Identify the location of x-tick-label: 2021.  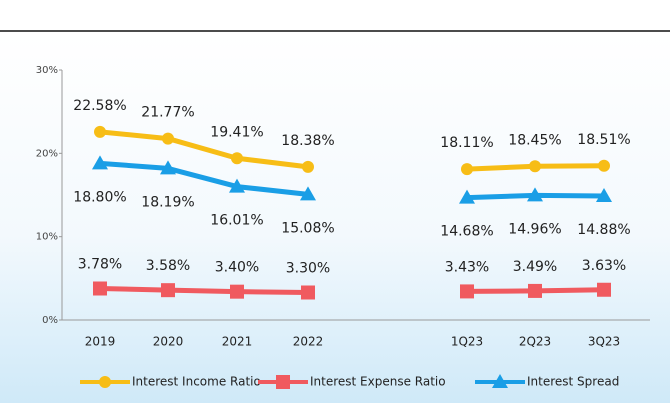
(237, 342).